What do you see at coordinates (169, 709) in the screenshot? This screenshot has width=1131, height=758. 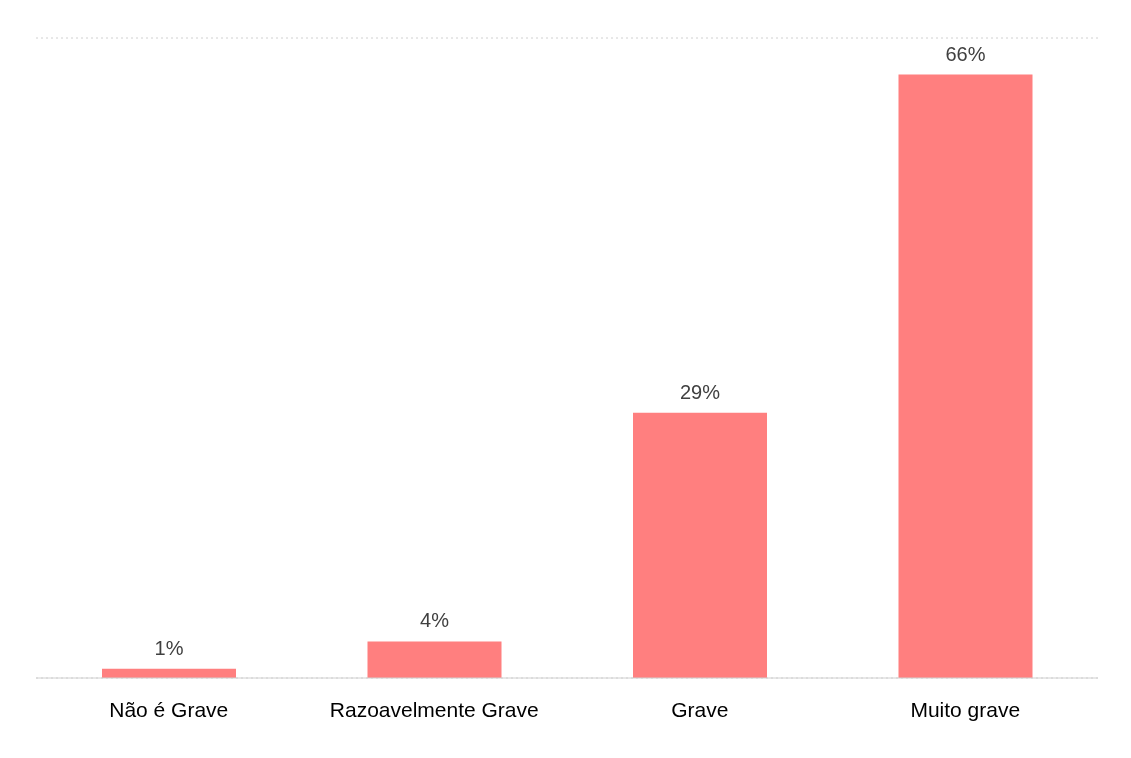 I see `x-tick-label: Não é Grave` at bounding box center [169, 709].